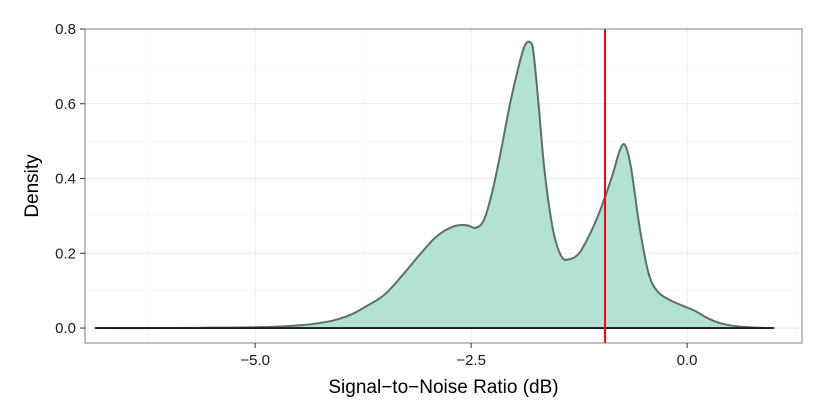 This screenshot has height=420, width=830. I want to click on y-tick-label: 0.8, so click(65, 29).